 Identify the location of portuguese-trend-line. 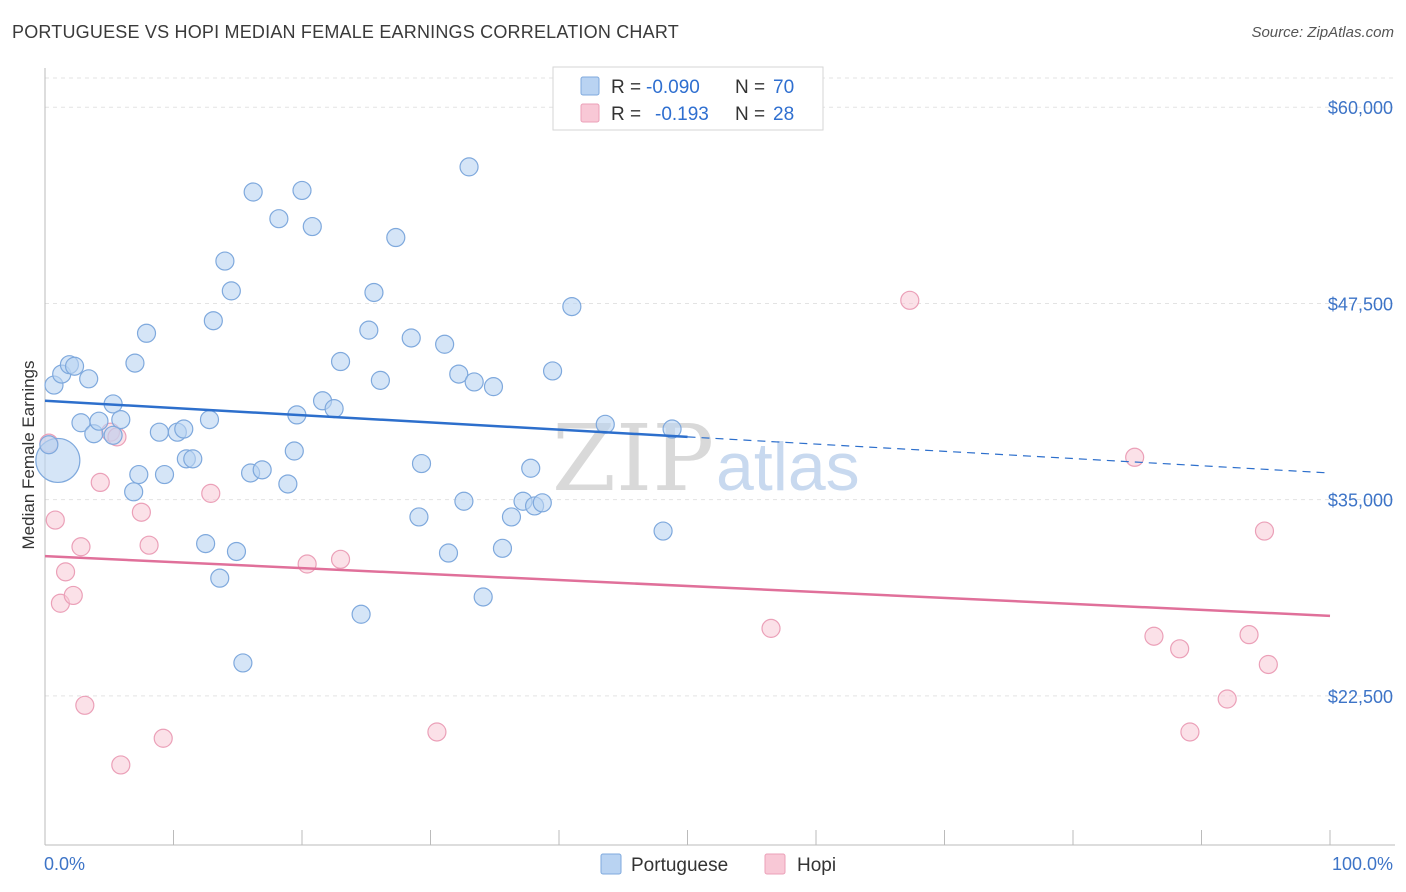
(366, 419).